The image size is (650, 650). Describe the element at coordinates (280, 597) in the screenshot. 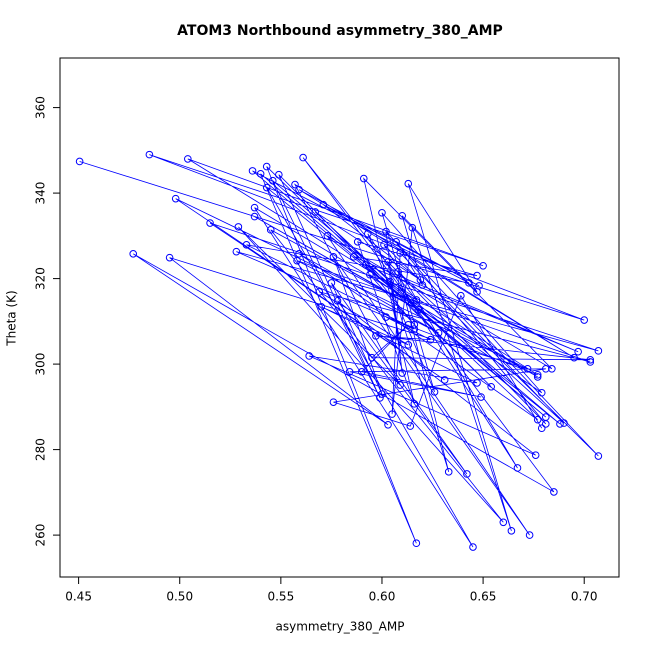

I see `x-tick-label: 0.55` at that location.